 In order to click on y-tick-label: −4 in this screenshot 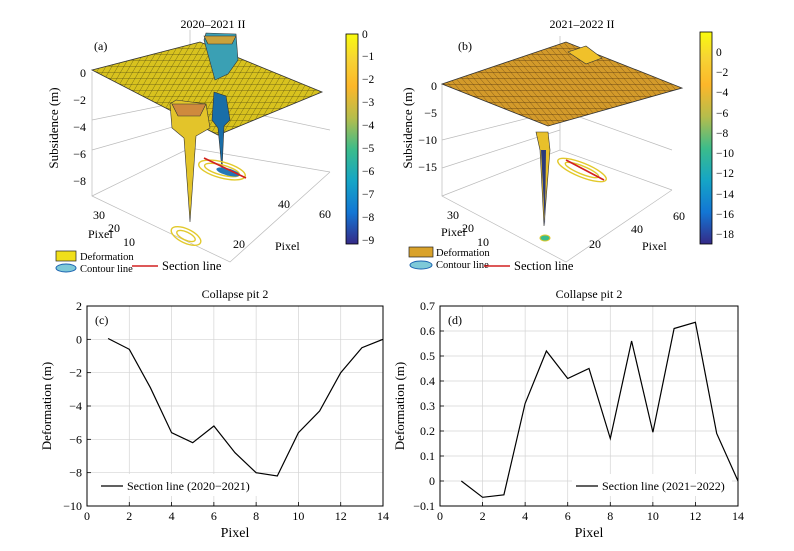, I will do `click(75, 406)`.